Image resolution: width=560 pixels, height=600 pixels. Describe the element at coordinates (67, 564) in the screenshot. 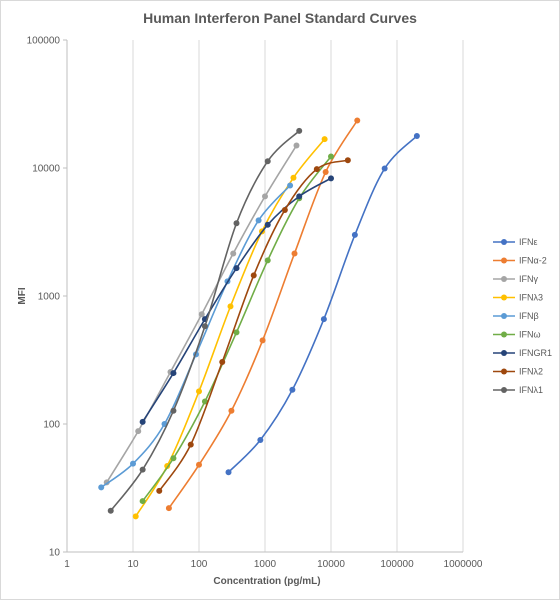

I see `x-tick-label: 1` at that location.